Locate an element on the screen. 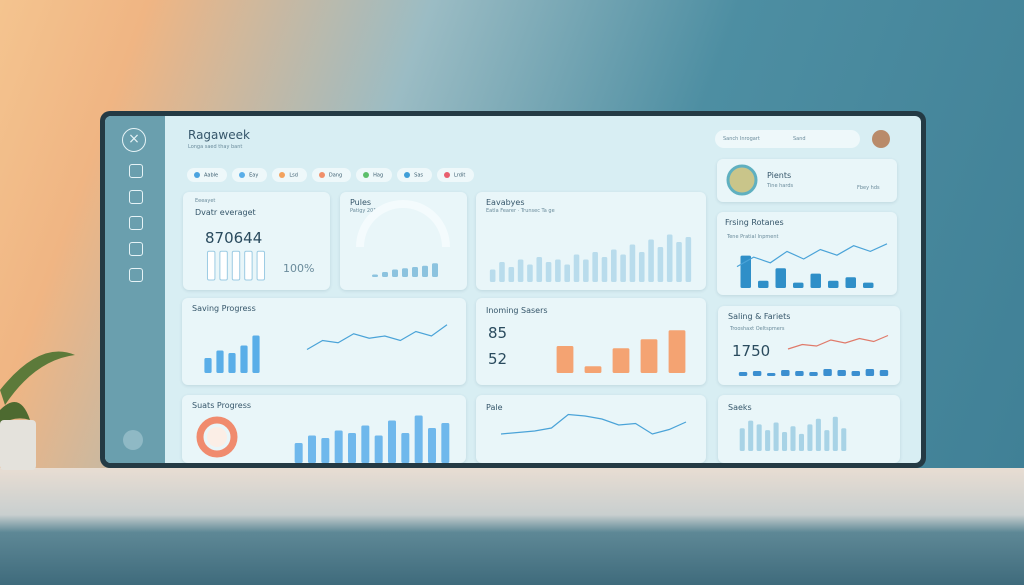 Image resolution: width=1024 pixels, height=585 pixels. panel-value: 1750 is located at coordinates (751, 351).